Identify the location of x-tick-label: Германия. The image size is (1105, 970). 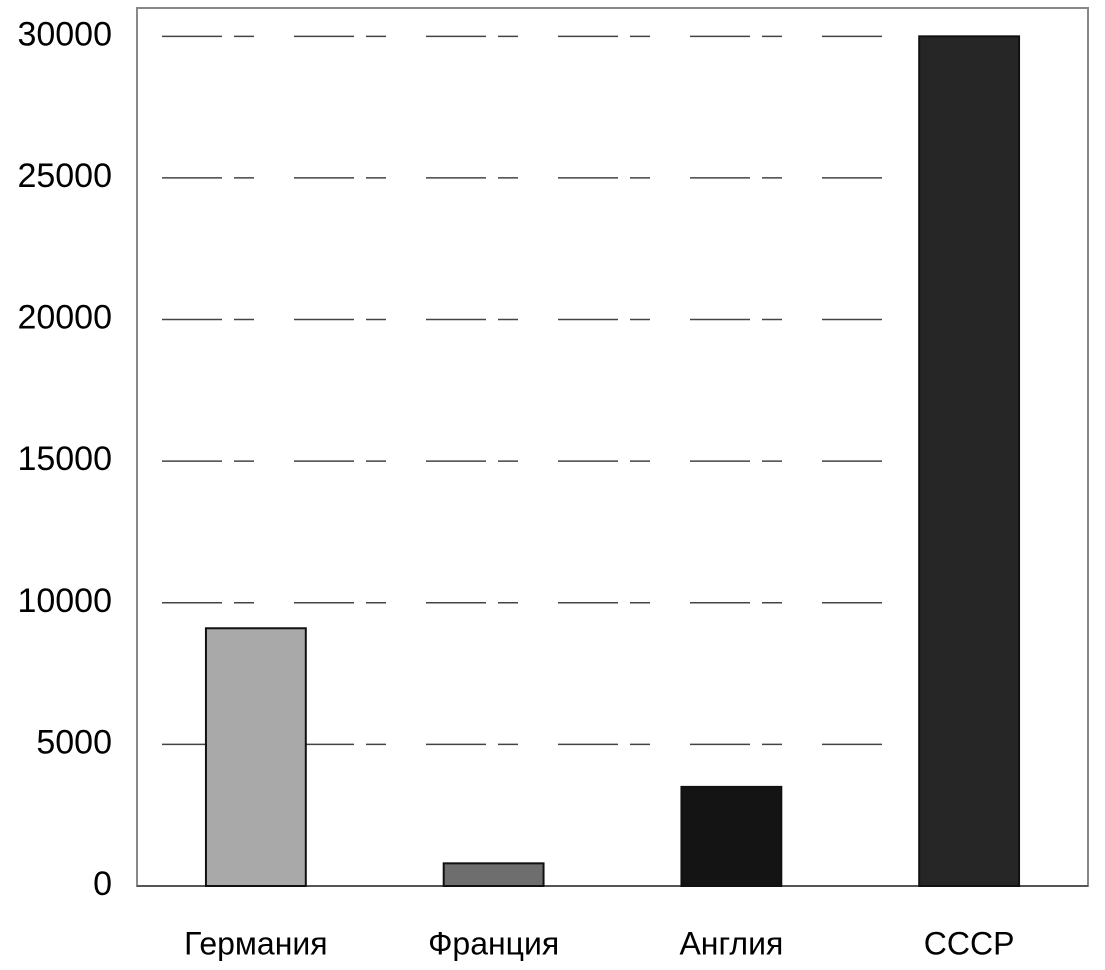
(255, 943).